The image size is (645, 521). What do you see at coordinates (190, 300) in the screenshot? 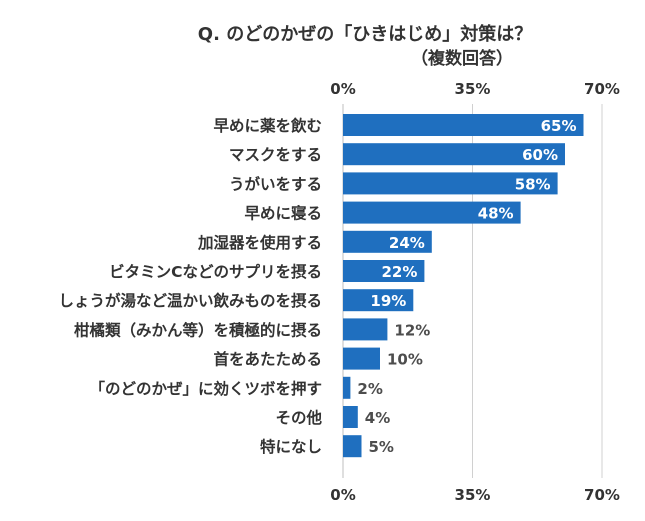
I see `category-label: しょうが湯など温かい飲みものを摂る` at bounding box center [190, 300].